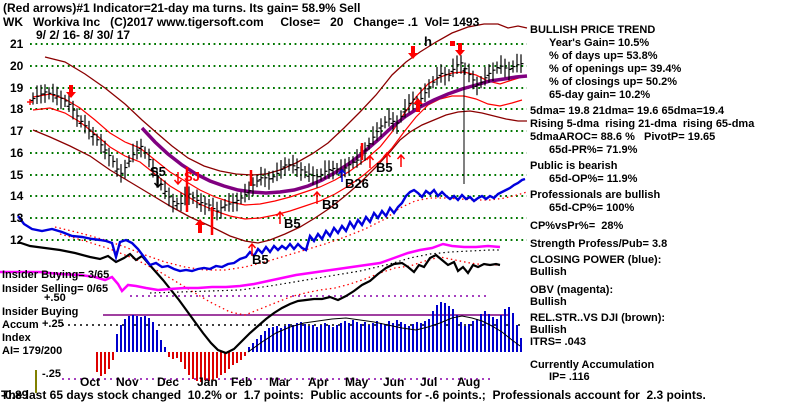  Describe the element at coordinates (53, 324) in the screenshot. I see `left-pane-label: +.25` at that location.